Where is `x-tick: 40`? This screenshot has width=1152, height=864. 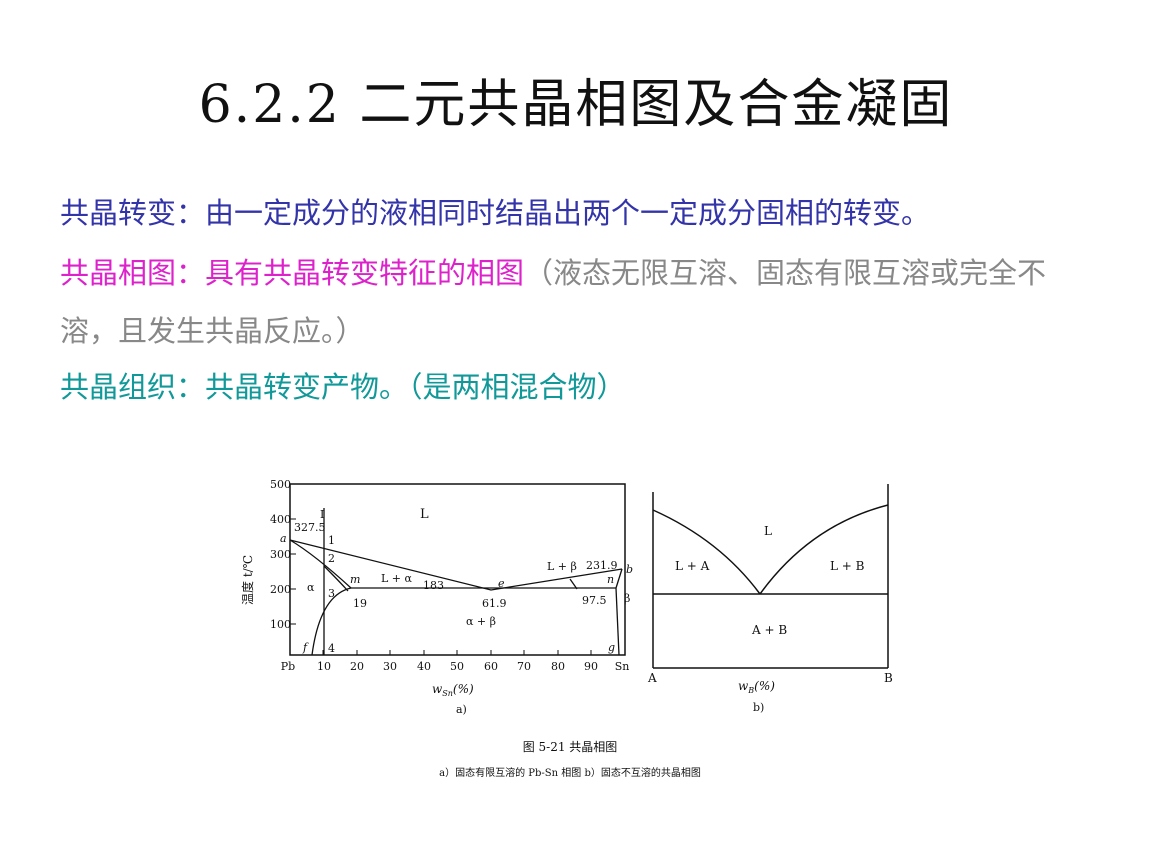 x-tick: 40 is located at coordinates (424, 666).